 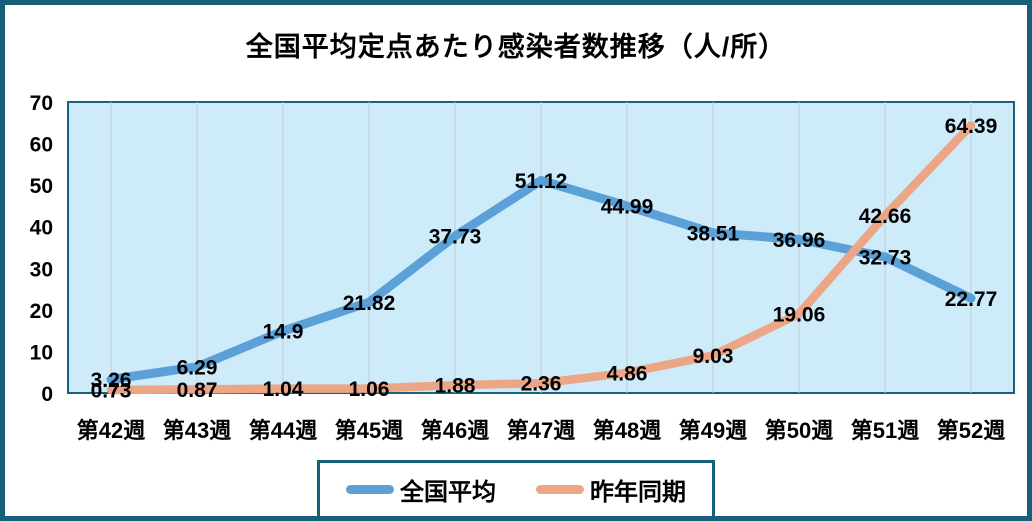 I want to click on x-axis-label: 第49週, so click(x=713, y=430).